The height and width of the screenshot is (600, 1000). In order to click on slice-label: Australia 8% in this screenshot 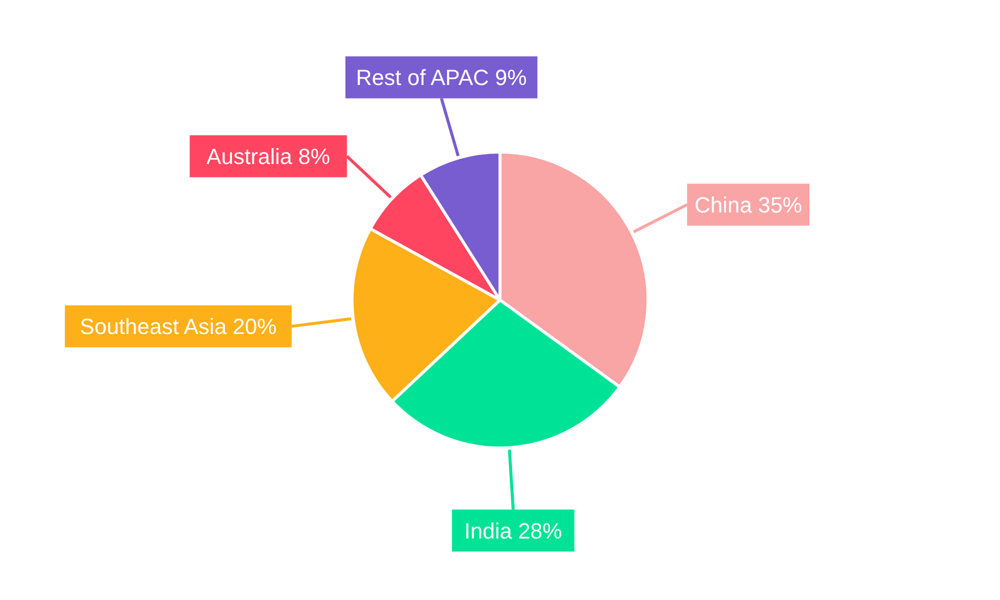, I will do `click(268, 156)`.